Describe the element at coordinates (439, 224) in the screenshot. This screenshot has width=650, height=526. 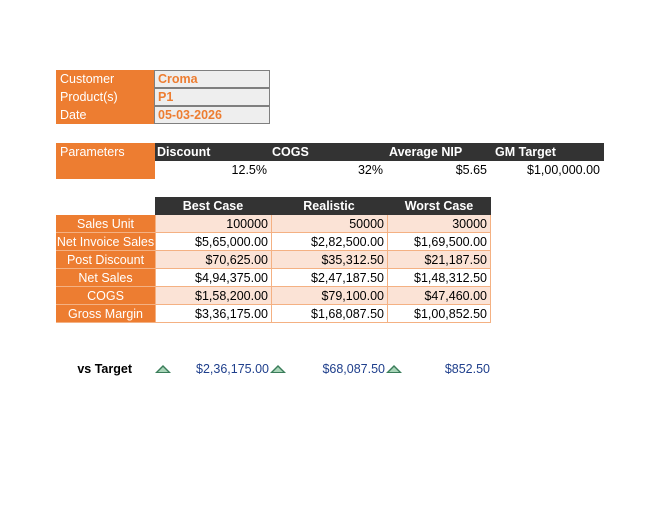
I see `table-cell: 30000` at that location.